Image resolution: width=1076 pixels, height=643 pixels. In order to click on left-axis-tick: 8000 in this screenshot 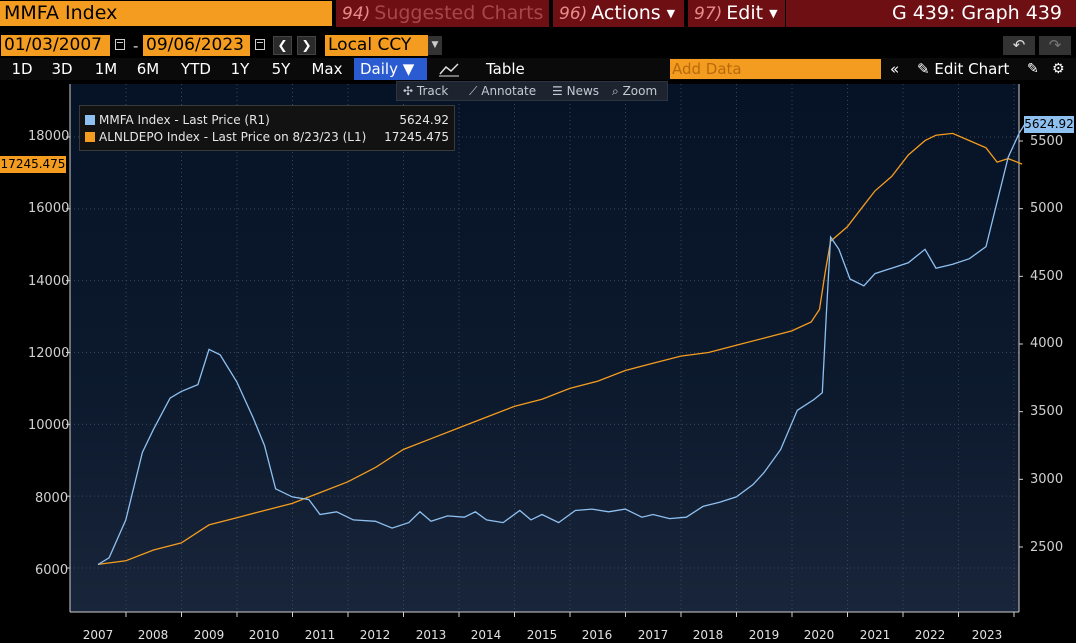, I will do `click(52, 498)`.